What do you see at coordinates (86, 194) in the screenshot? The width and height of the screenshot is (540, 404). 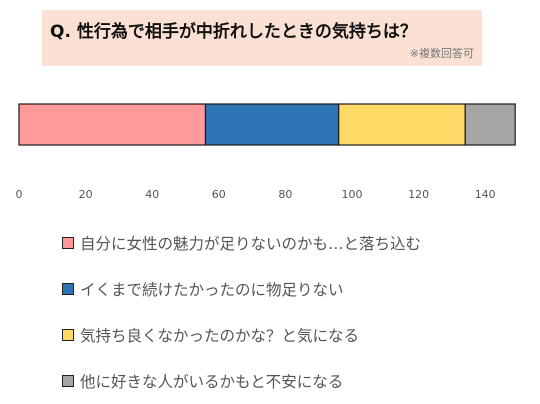 I see `x-tick-label: 20` at bounding box center [86, 194].